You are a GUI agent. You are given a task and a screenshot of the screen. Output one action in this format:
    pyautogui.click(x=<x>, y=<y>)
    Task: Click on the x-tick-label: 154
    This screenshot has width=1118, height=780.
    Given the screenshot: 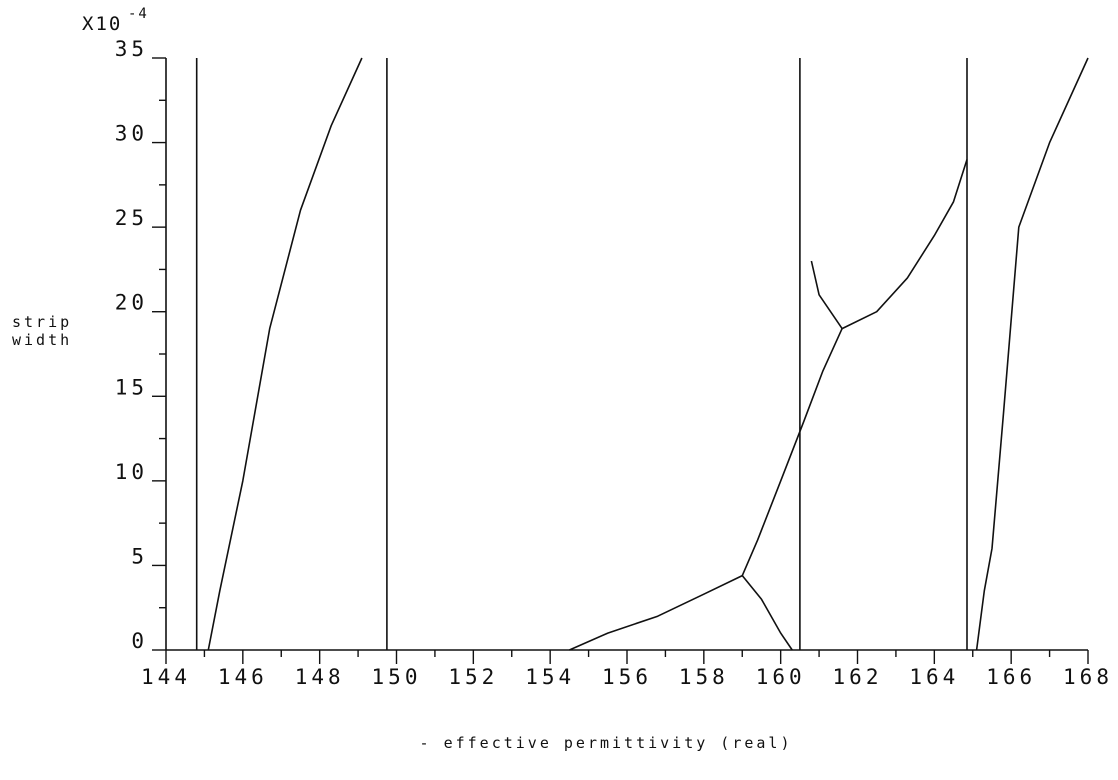 What is the action you would take?
    pyautogui.click(x=550, y=677)
    